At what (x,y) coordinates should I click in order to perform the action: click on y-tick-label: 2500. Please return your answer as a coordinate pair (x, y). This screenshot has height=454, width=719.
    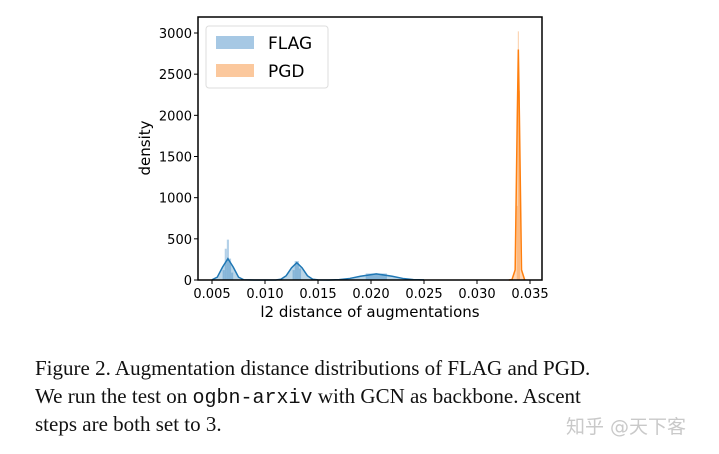
    Looking at the image, I should click on (175, 75).